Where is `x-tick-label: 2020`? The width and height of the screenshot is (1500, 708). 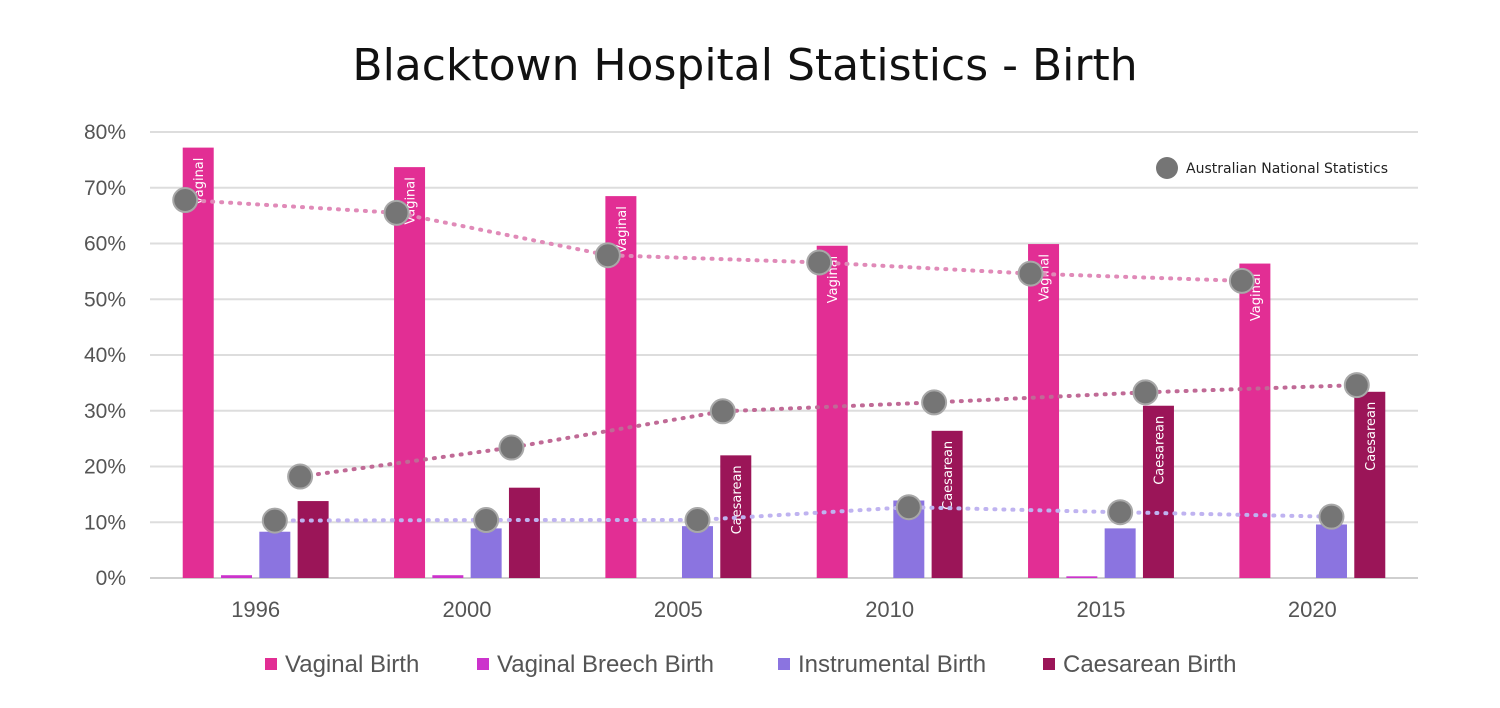
x-tick-label: 2020 is located at coordinates (1312, 609).